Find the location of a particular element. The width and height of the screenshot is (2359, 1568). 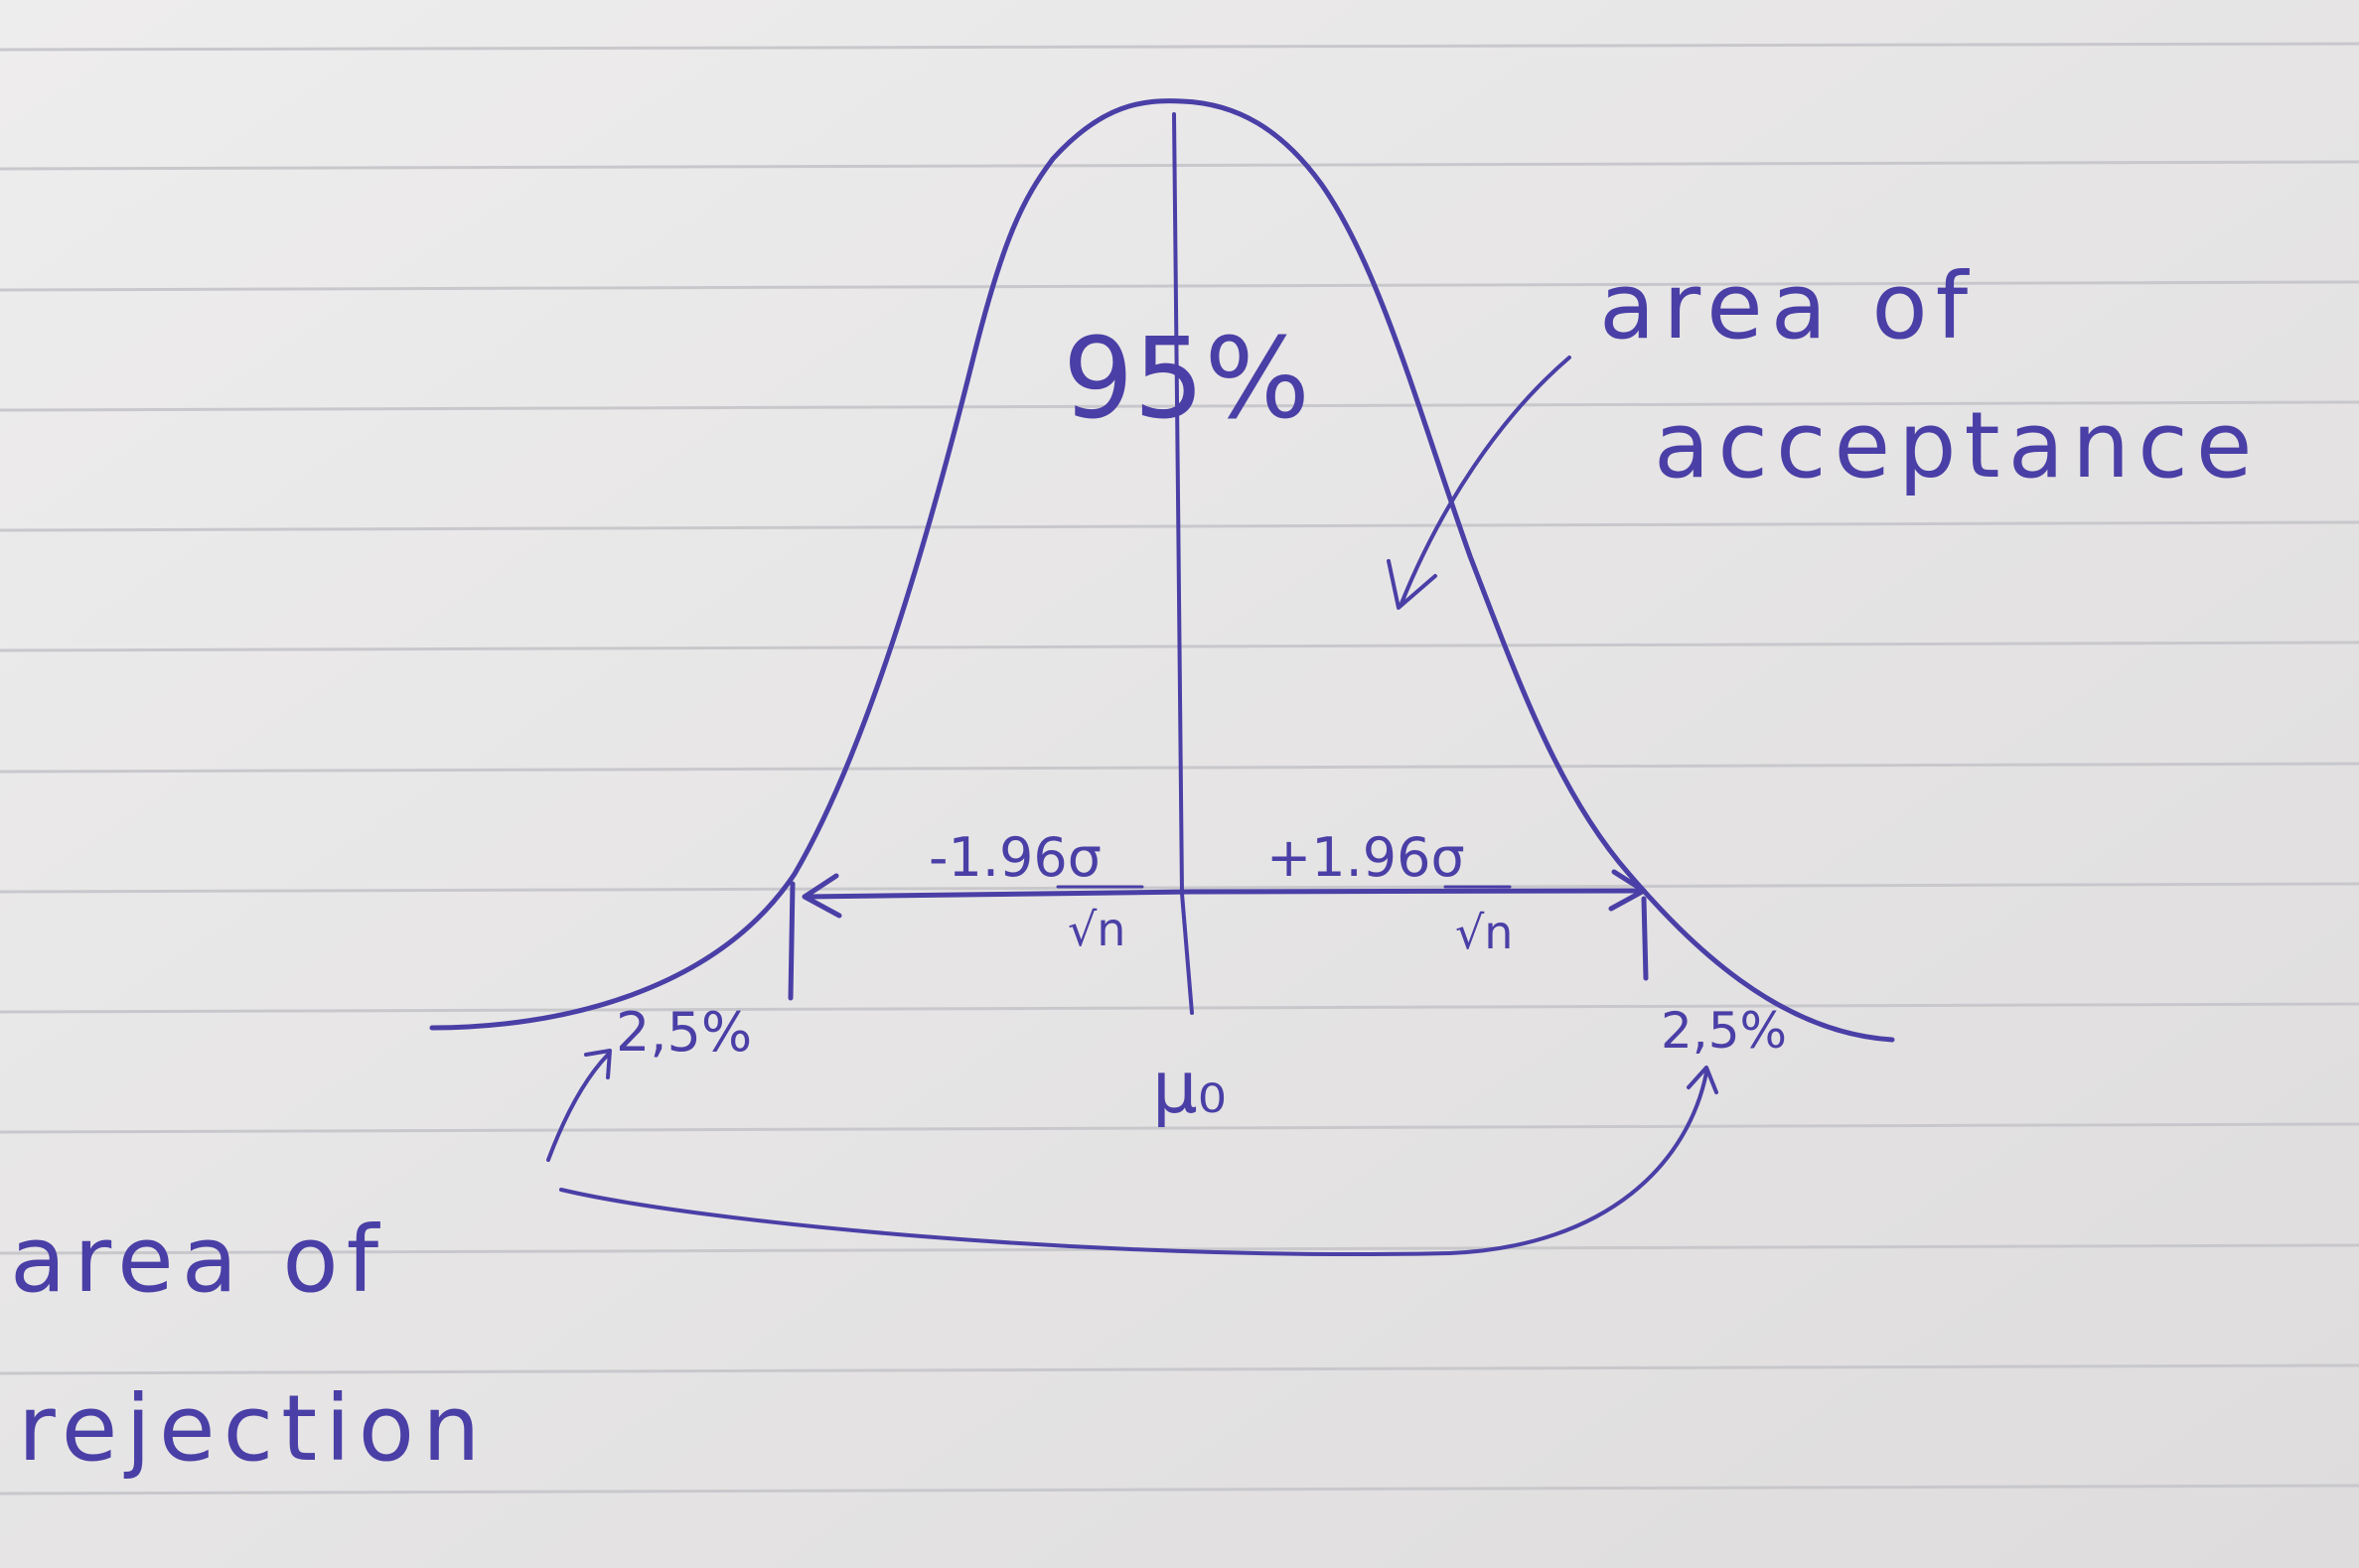

rejection-arrow-right is located at coordinates (1133, 1163).